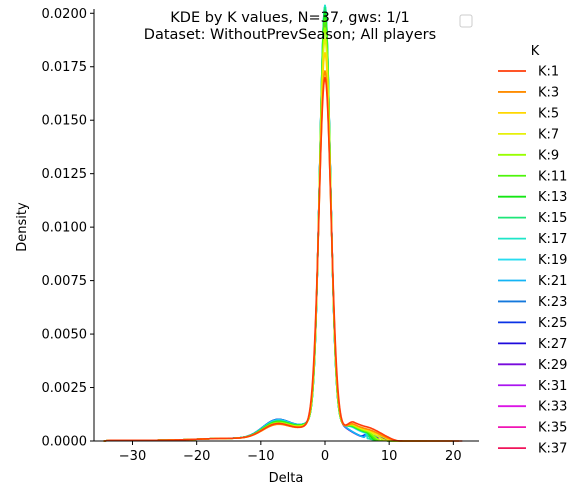  I want to click on y-tick-label: 0.0125, so click(65, 174).